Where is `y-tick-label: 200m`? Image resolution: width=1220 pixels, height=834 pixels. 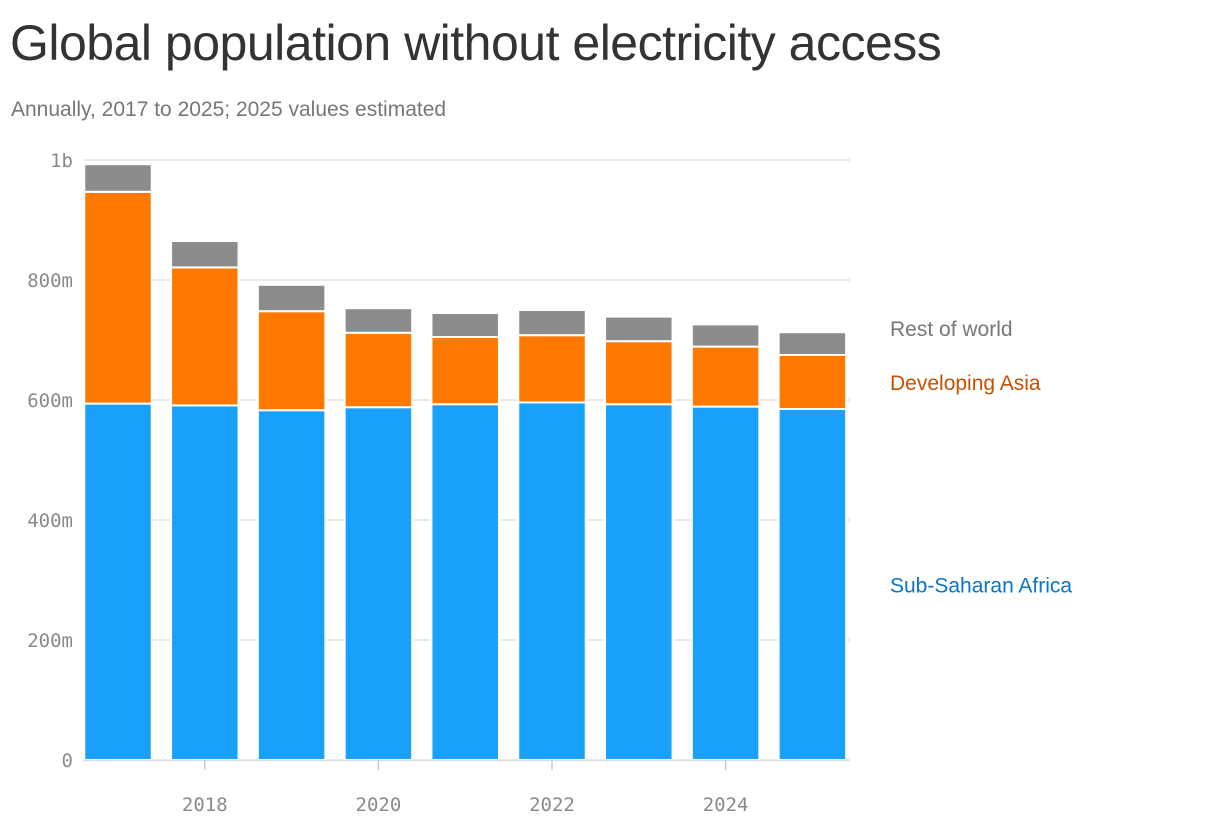
y-tick-label: 200m is located at coordinates (50, 641).